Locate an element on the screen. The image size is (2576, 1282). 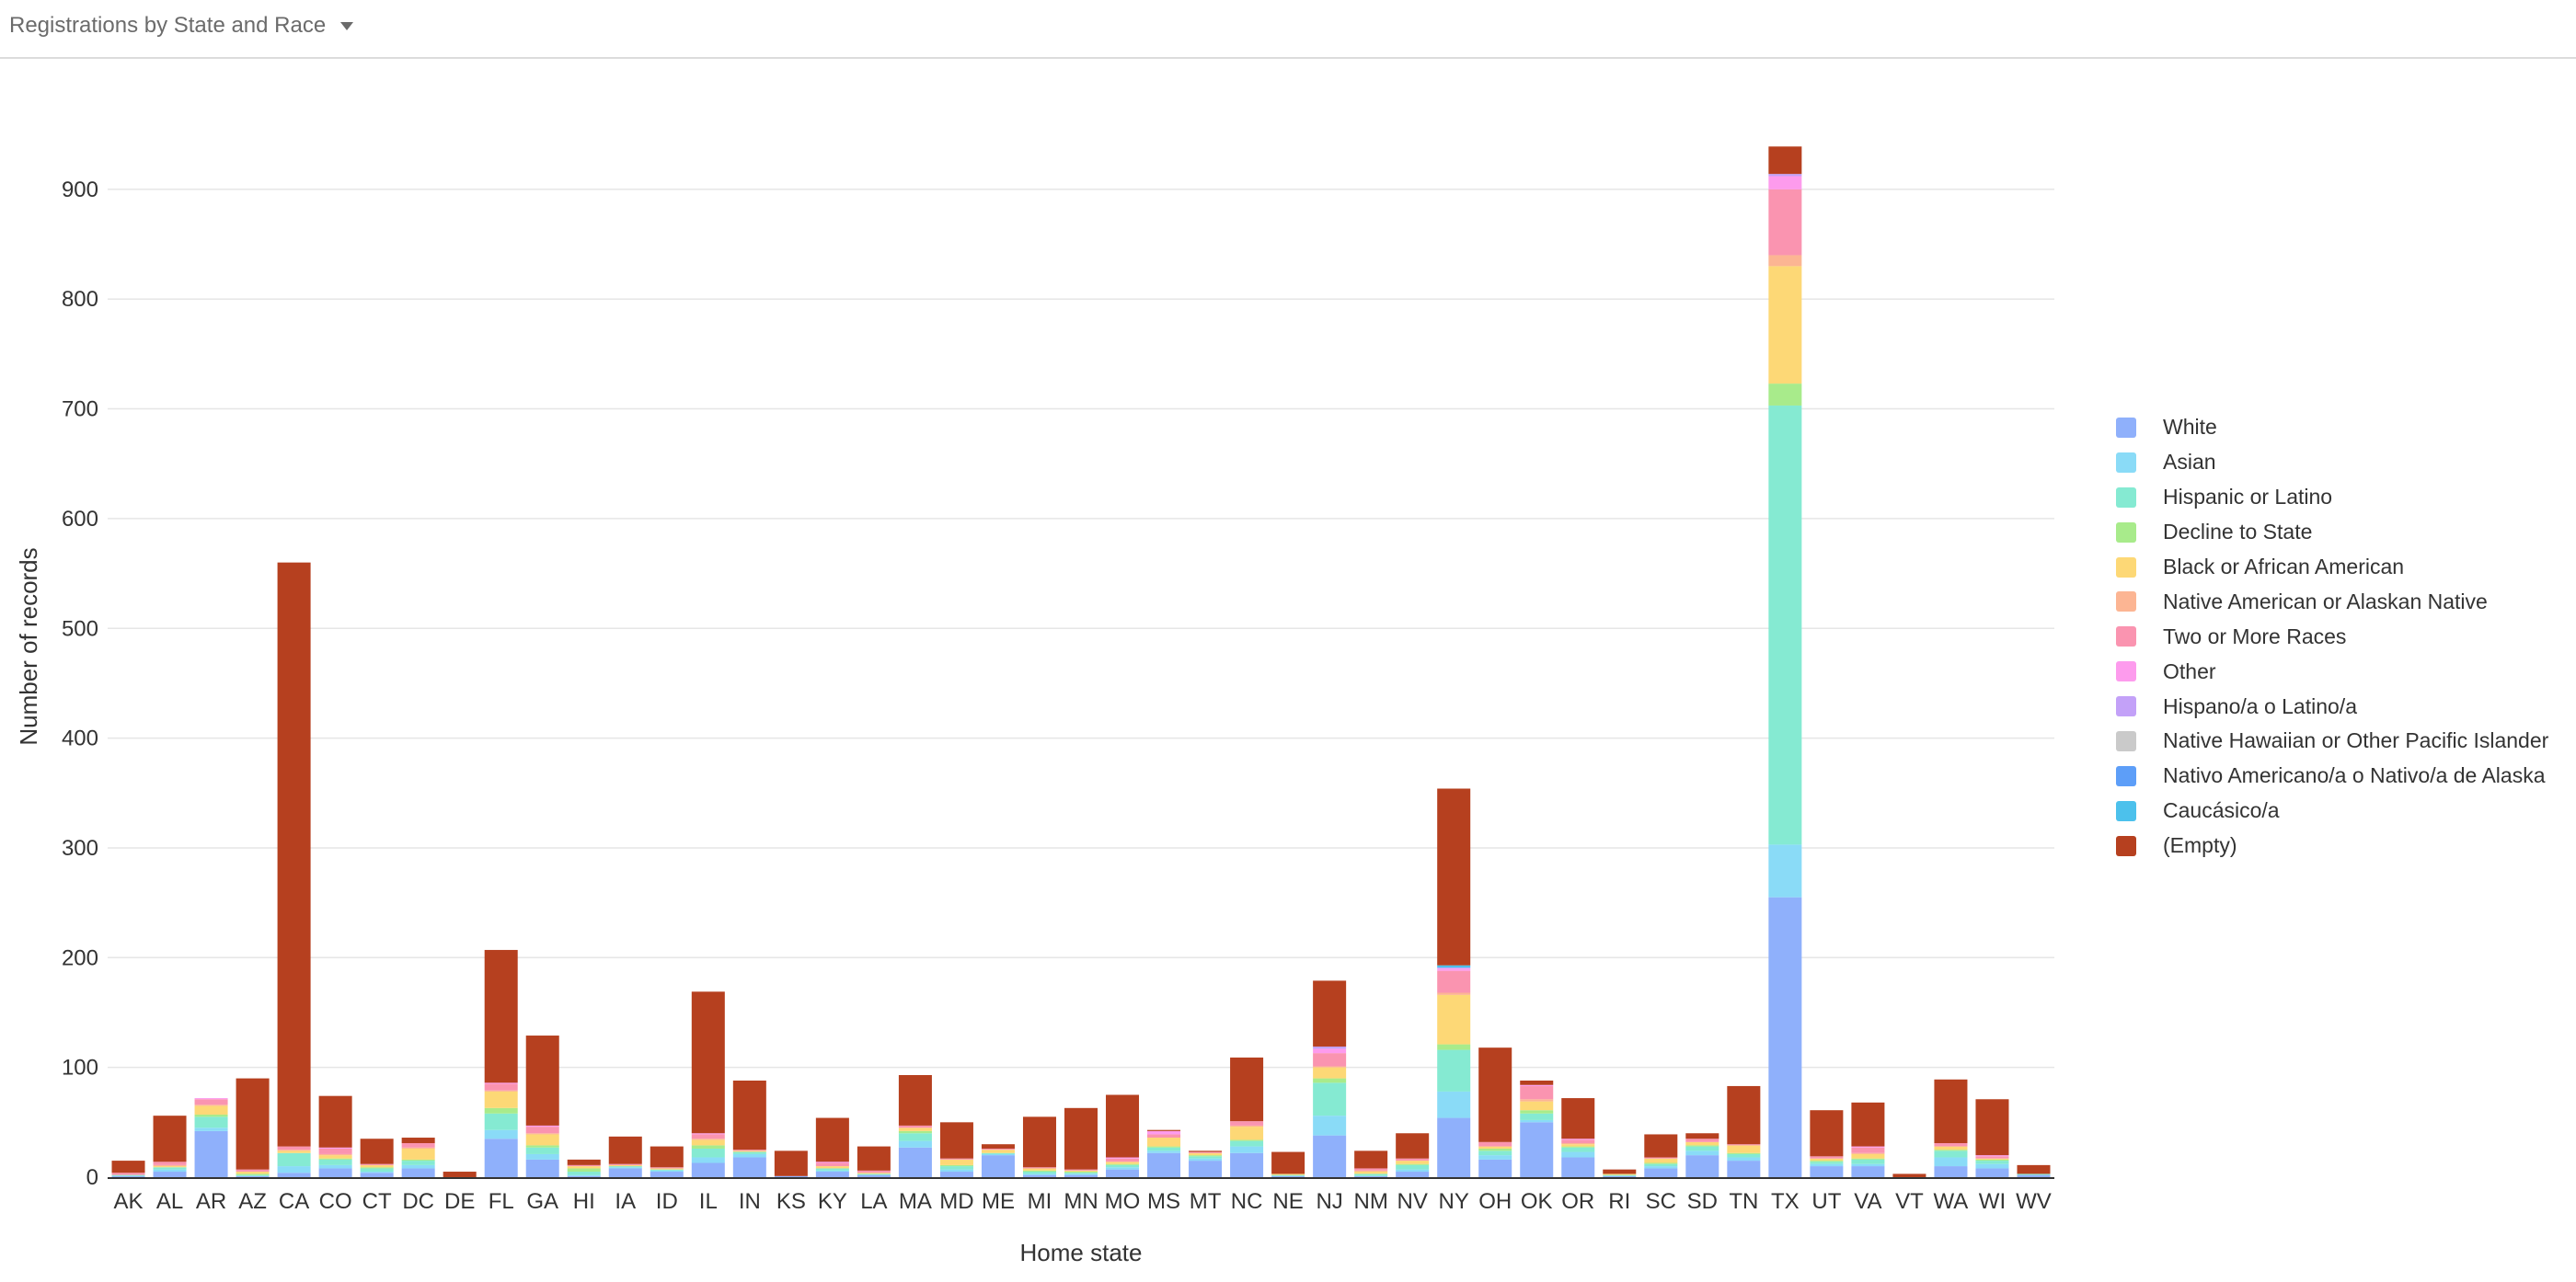
legend-item: Black or African American is located at coordinates (2332, 567).